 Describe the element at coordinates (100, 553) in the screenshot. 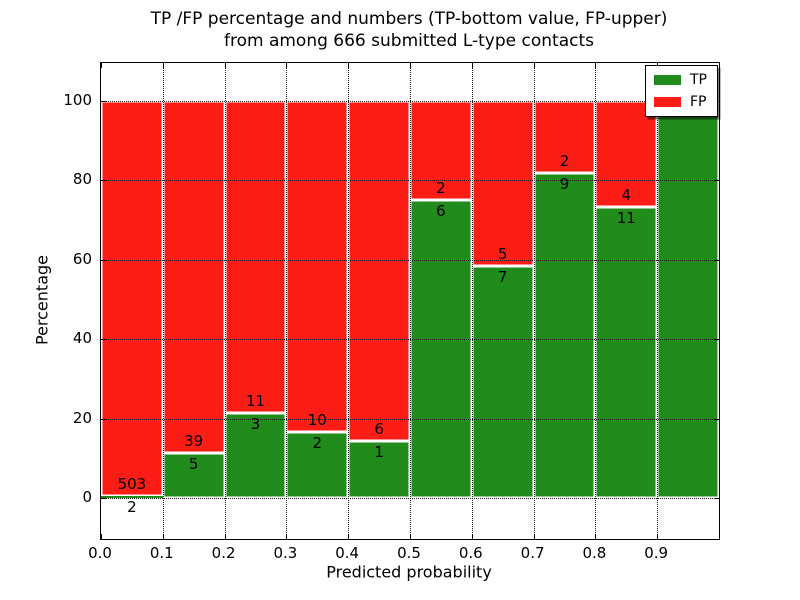

I see `x-tick-label: 0.0` at that location.